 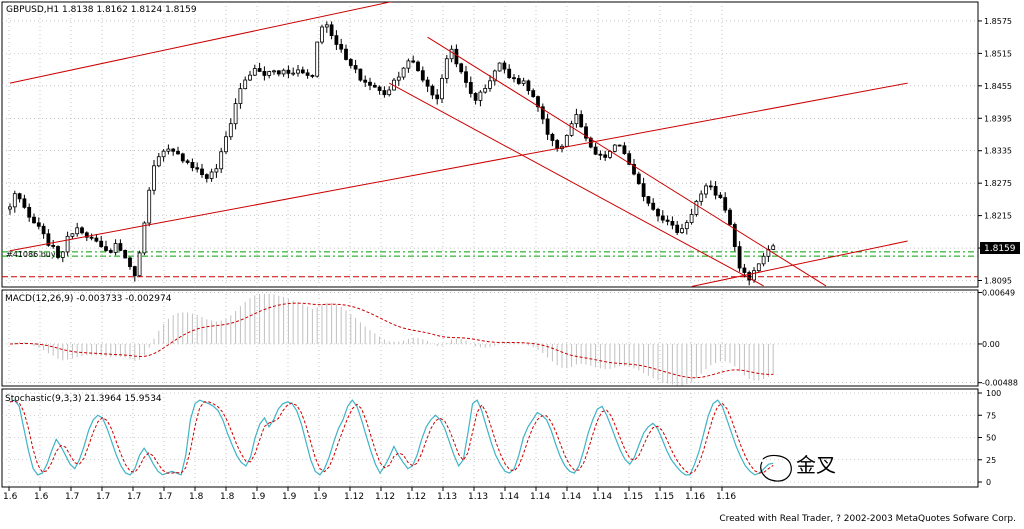 I want to click on price-tick-label: 1.8215, so click(x=998, y=216).